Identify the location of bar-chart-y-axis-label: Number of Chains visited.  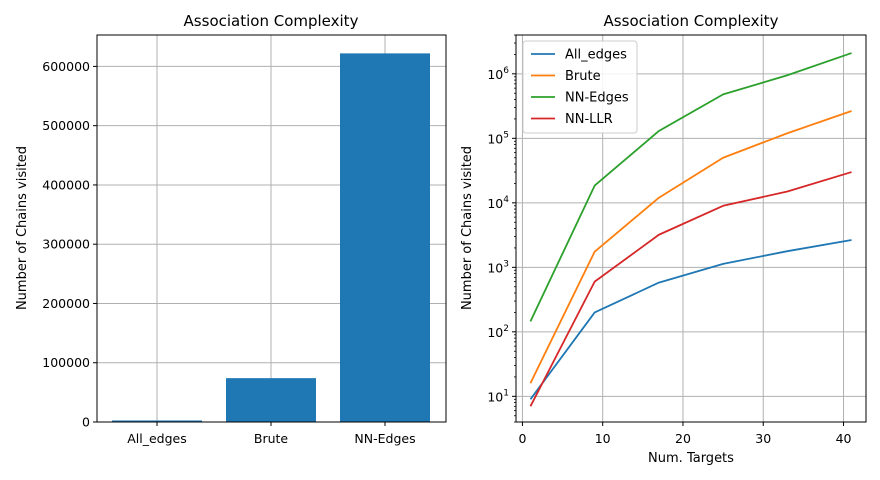
(22, 228).